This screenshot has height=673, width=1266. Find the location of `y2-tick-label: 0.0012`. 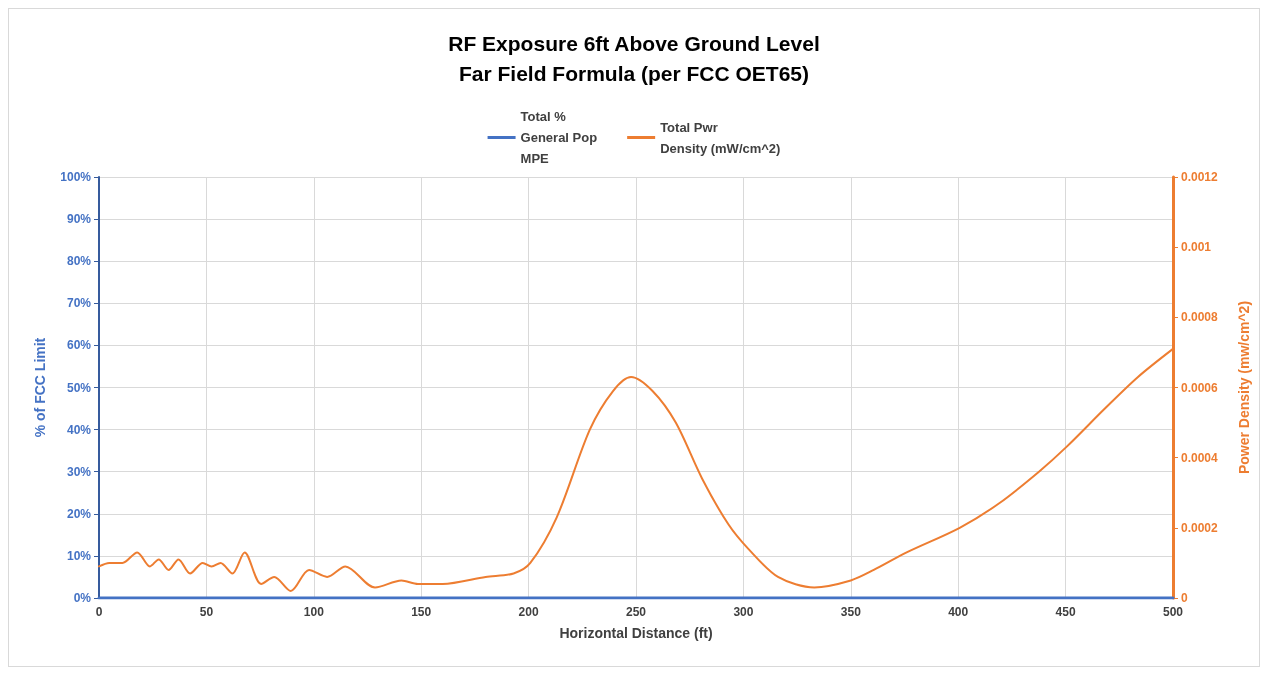

y2-tick-label: 0.0012 is located at coordinates (1200, 177).